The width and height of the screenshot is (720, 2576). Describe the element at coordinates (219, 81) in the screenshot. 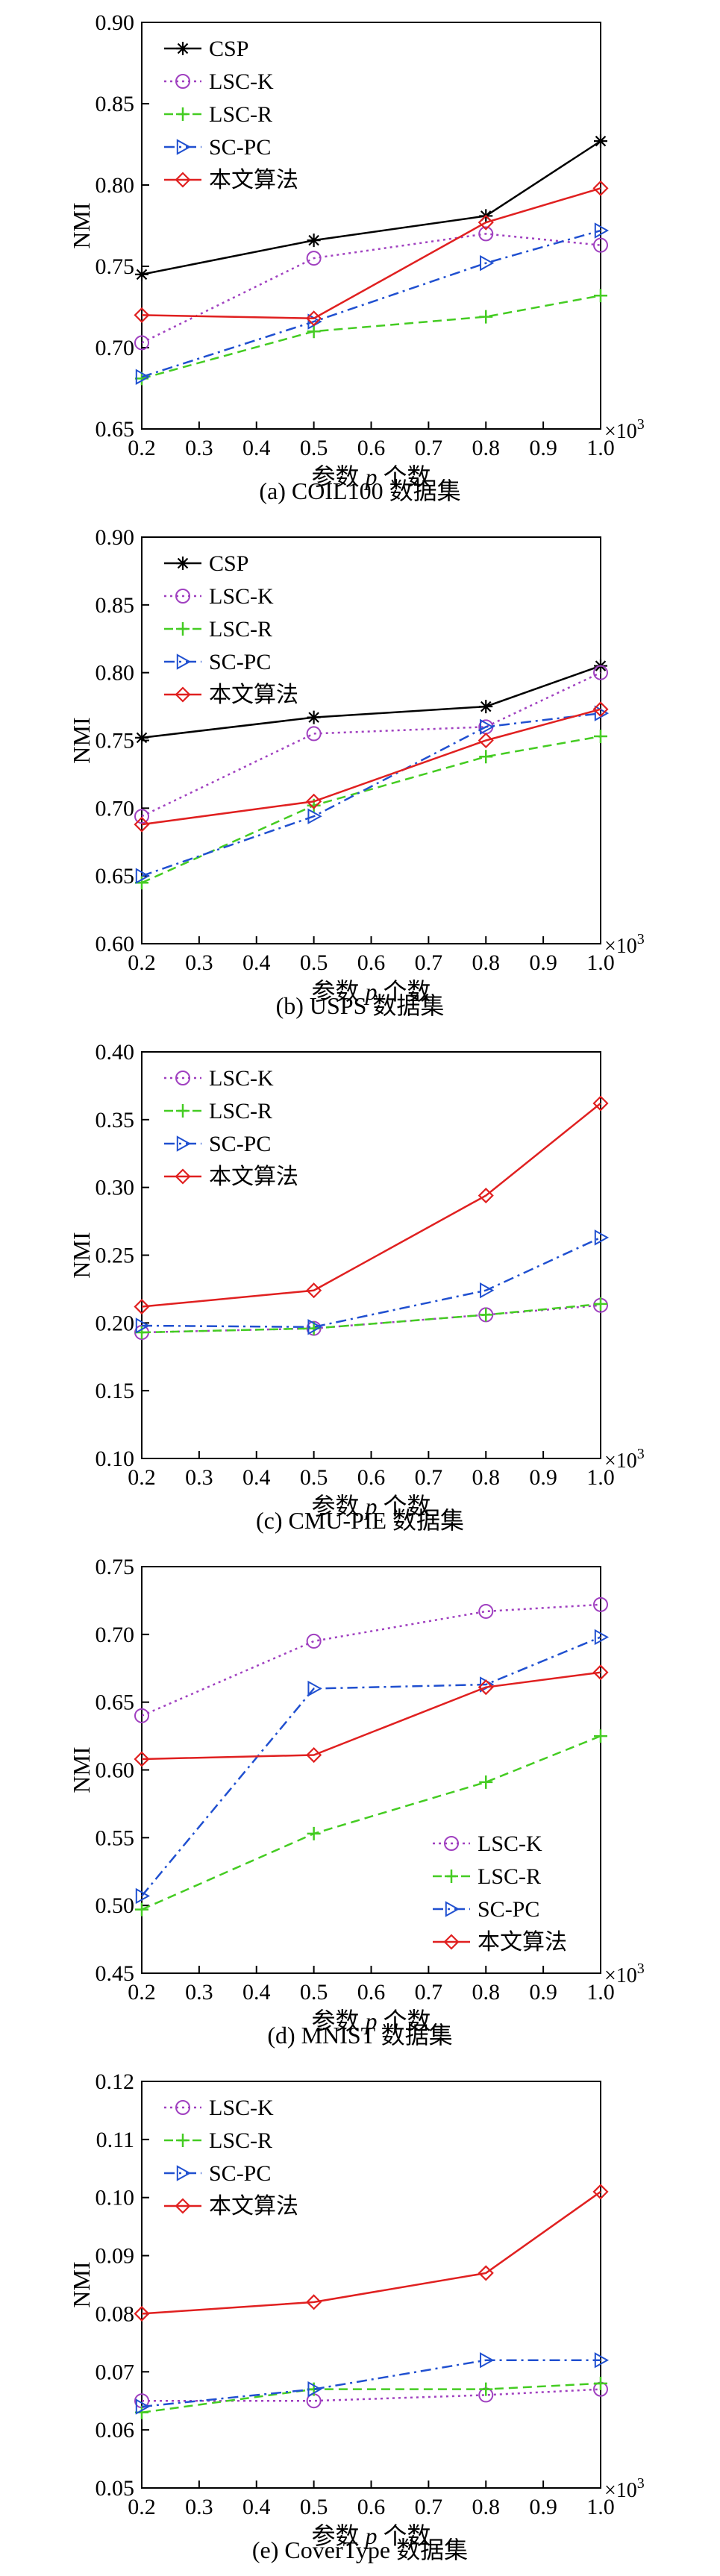

I see `legend-item: LSC-K` at that location.